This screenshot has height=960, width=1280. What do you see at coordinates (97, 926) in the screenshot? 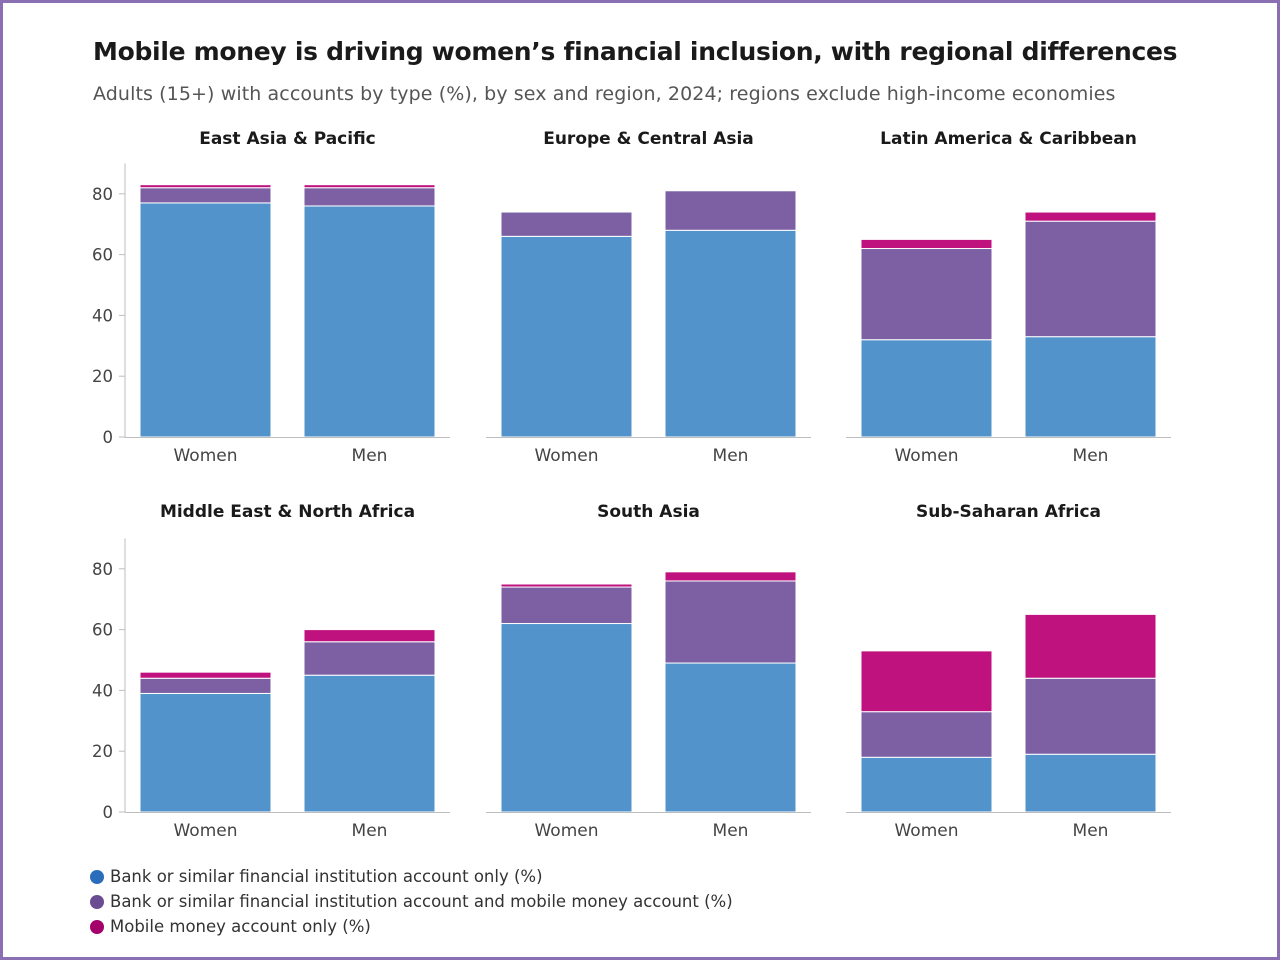
I see `legend-swatch-mobile-only` at bounding box center [97, 926].